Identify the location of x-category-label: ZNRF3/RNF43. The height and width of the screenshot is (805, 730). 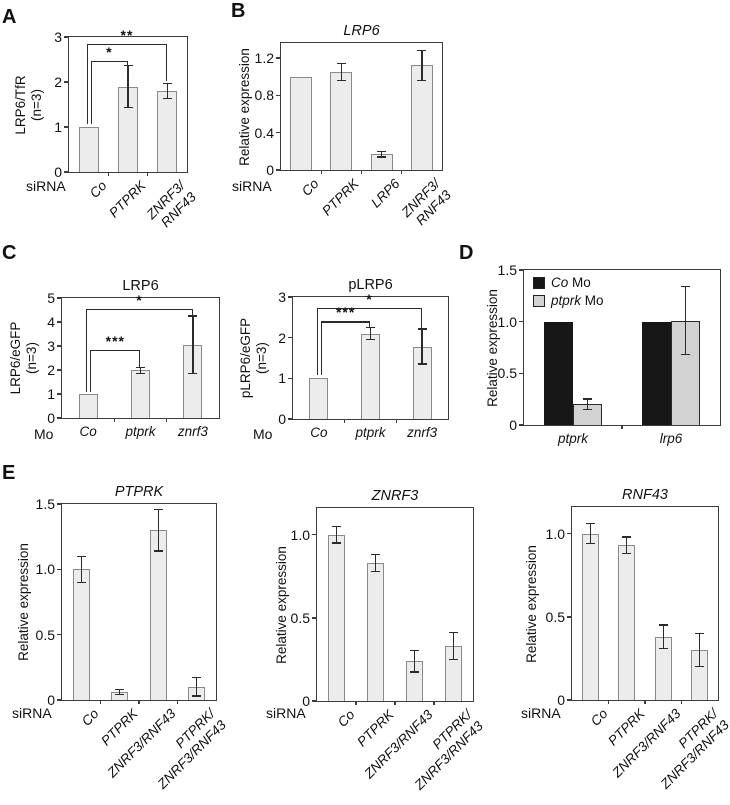
(171, 204).